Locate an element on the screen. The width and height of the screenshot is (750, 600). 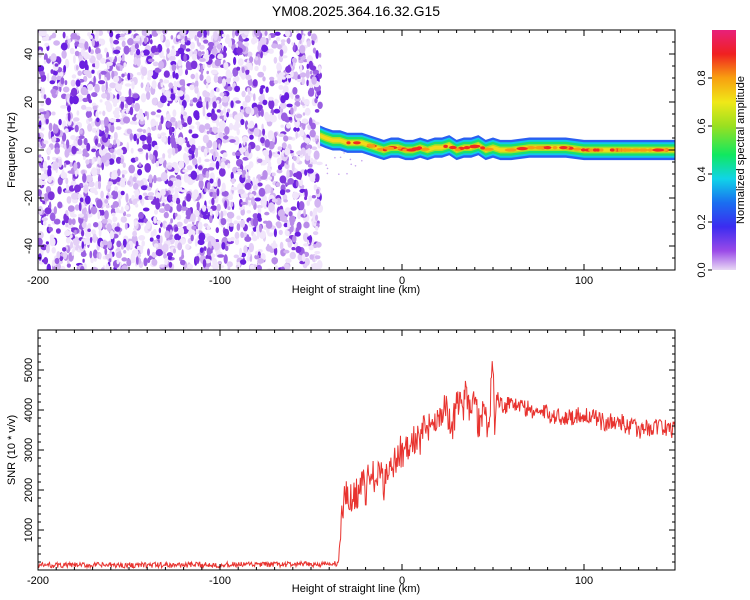
x-tick-label: 0 is located at coordinates (402, 581).